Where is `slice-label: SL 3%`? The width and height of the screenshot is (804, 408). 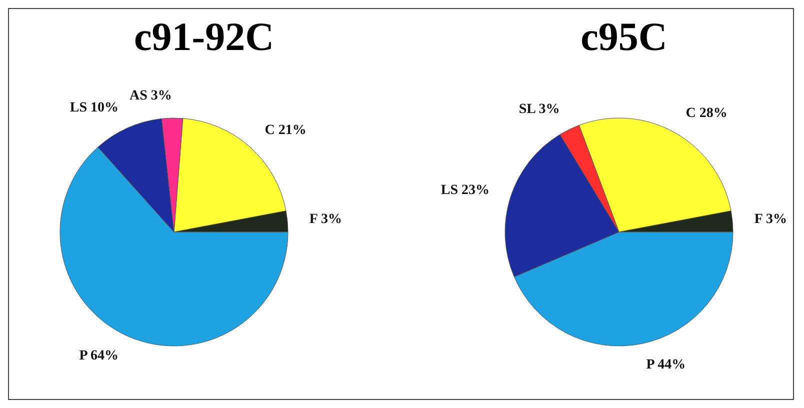
slice-label: SL 3% is located at coordinates (539, 110).